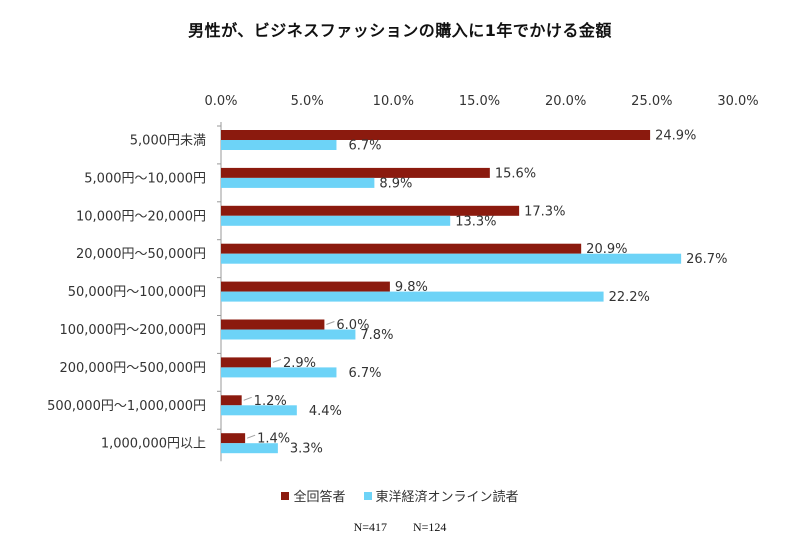 The height and width of the screenshot is (543, 800). Describe the element at coordinates (544, 211) in the screenshot. I see `data-label: 17.3%` at that location.